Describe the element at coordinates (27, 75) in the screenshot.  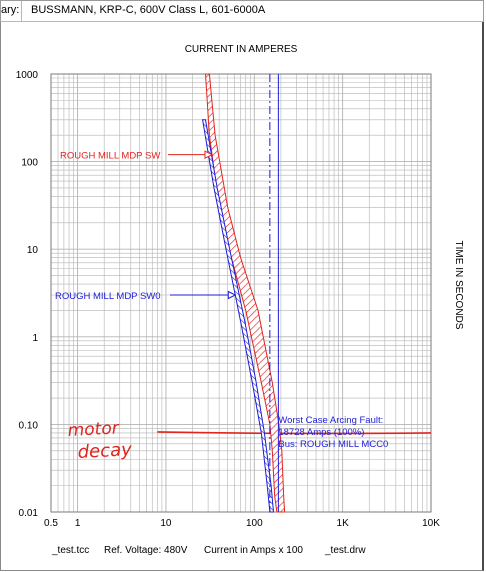
I see `y-tick-label: 1000` at that location.